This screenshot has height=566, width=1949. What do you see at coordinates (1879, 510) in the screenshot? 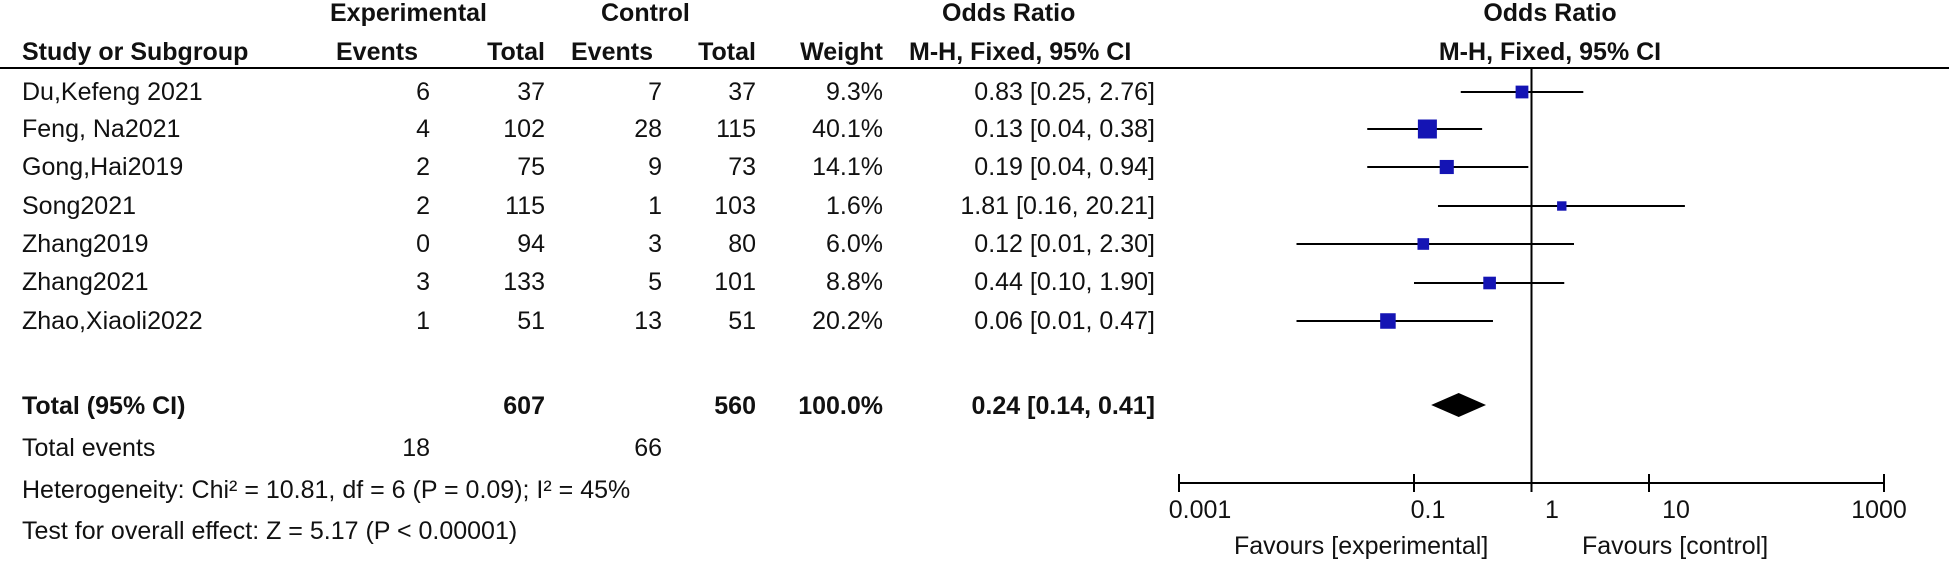
I see `axis-tick-label: 1000` at bounding box center [1879, 510].